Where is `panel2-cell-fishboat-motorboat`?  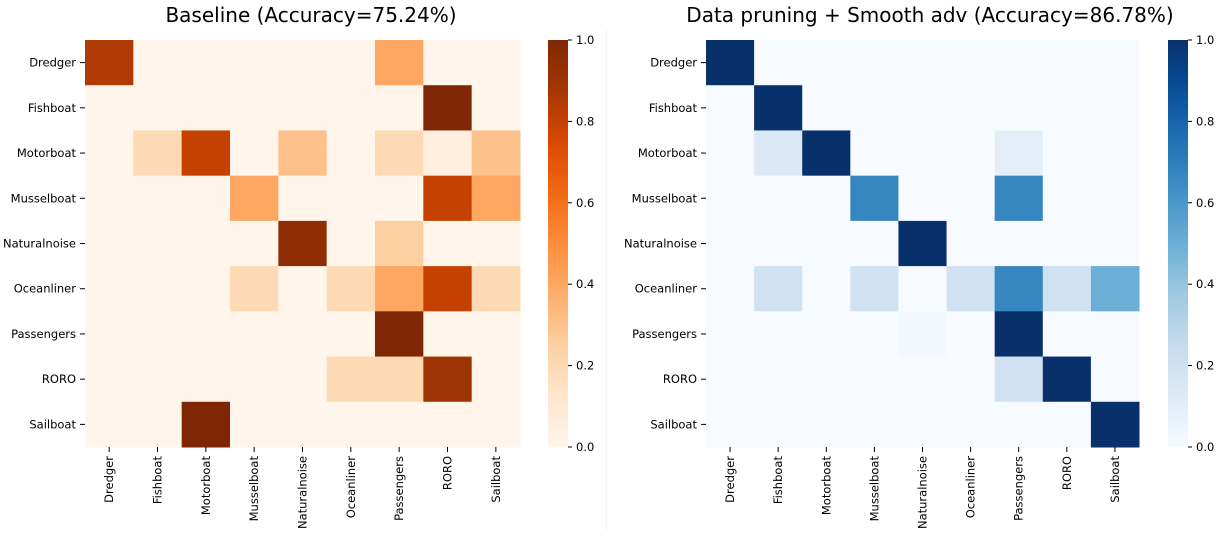
panel2-cell-fishboat-motorboat is located at coordinates (826, 108).